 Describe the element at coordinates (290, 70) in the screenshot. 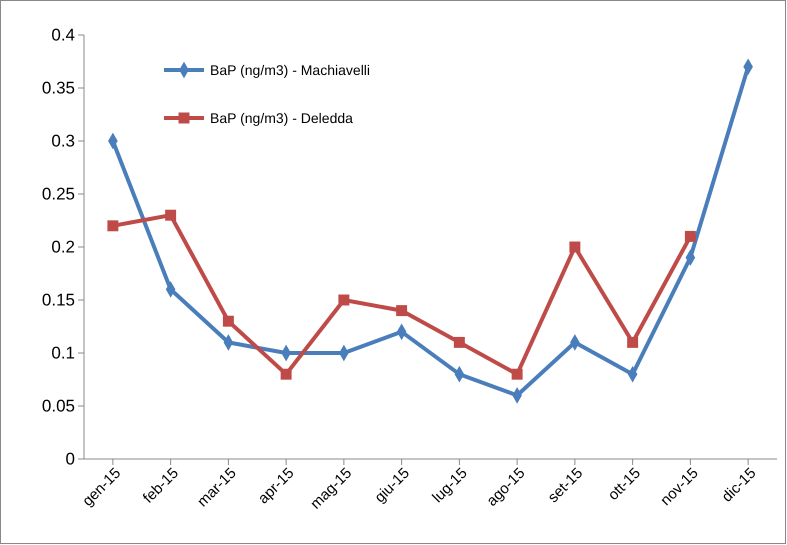

I see `legend-label: BaP (ng/m3) - Machiavelli` at that location.